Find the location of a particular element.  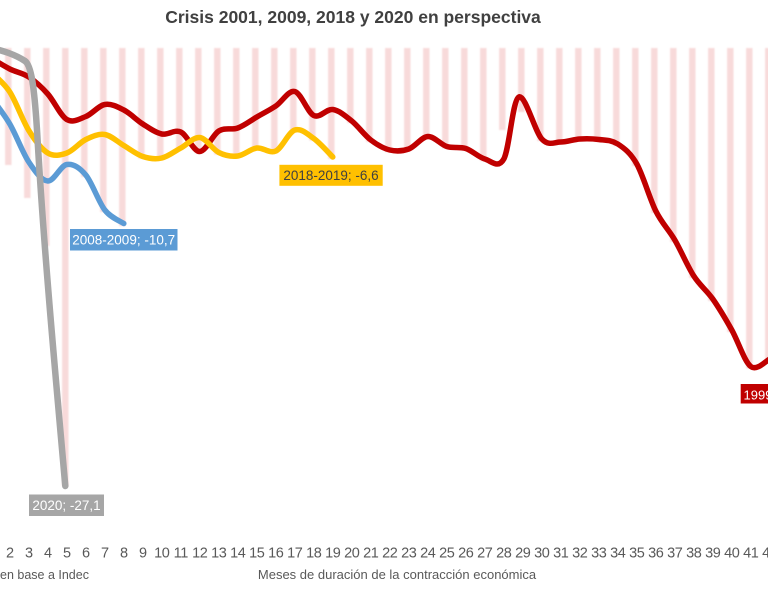

svg-text: 11 is located at coordinates (181, 554).